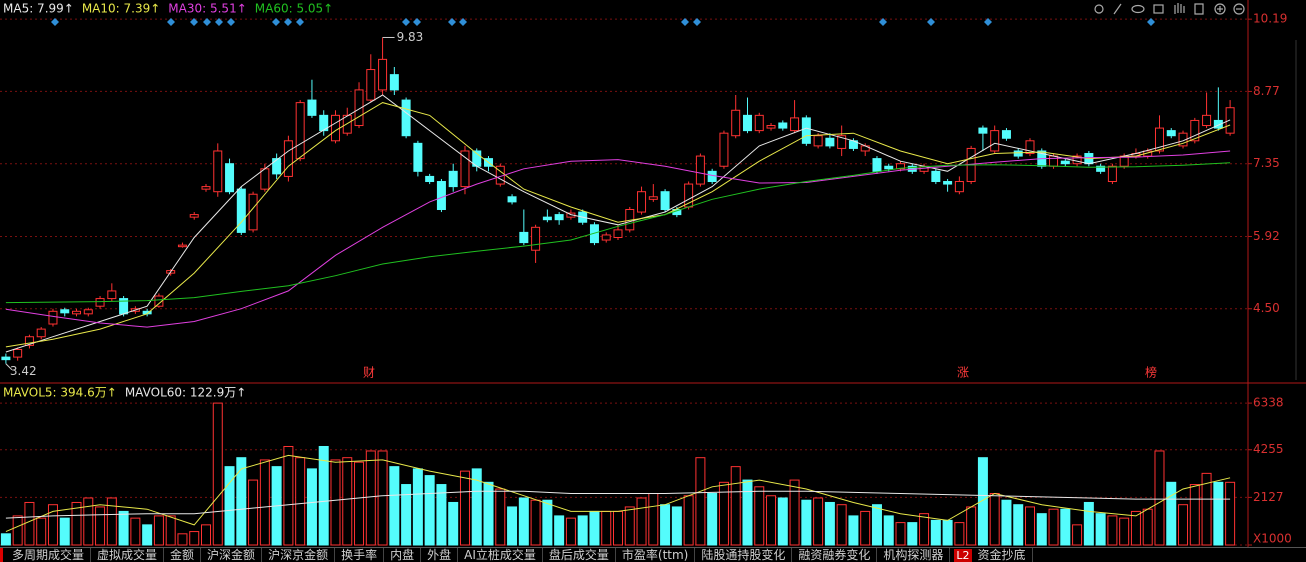 The width and height of the screenshot is (1306, 562). I want to click on toolbar-icons, so click(1169, 9).